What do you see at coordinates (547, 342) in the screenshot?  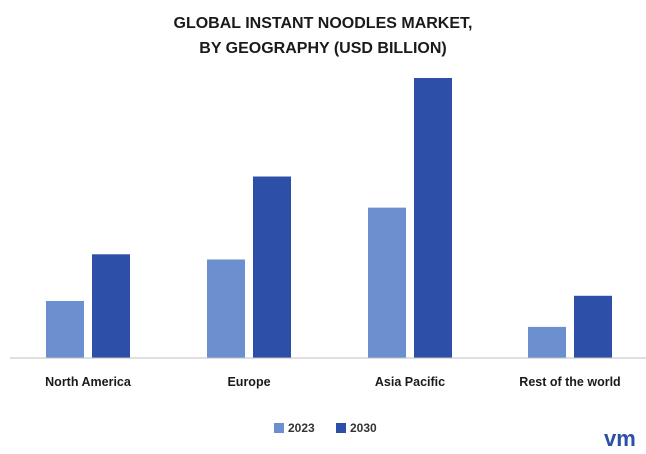 I see `bar-2023-rest-of-the-world` at bounding box center [547, 342].